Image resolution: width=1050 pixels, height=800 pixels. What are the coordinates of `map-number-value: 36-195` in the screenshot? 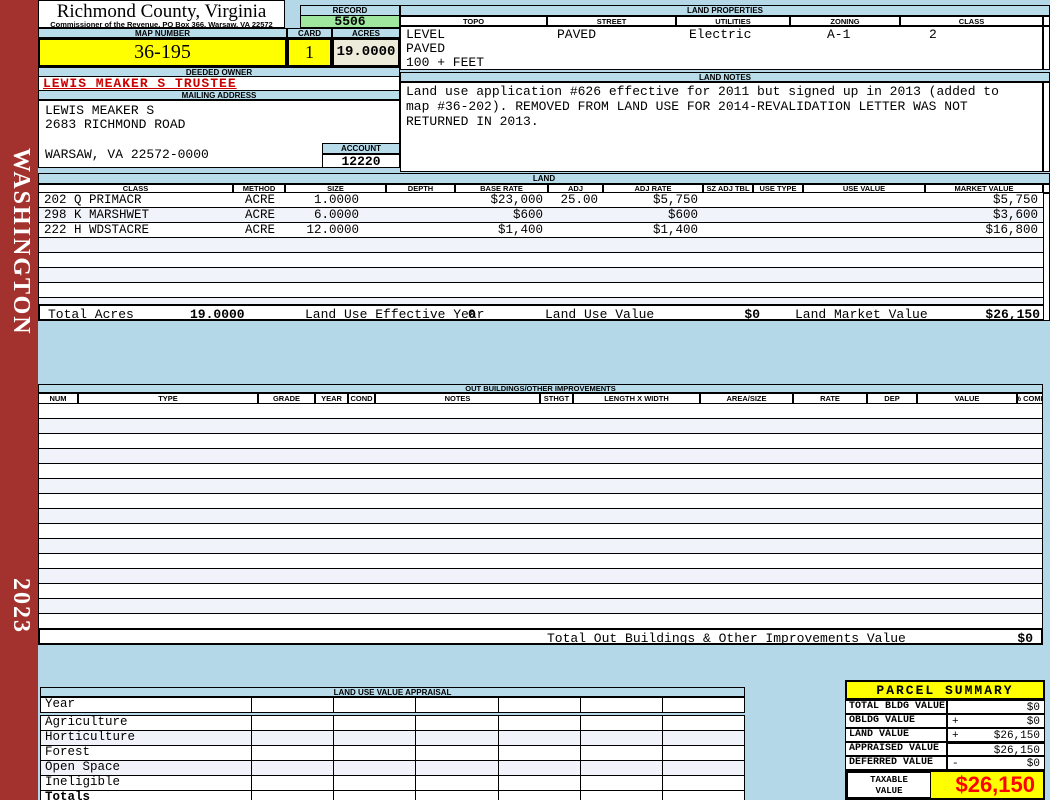 It's located at (162, 52).